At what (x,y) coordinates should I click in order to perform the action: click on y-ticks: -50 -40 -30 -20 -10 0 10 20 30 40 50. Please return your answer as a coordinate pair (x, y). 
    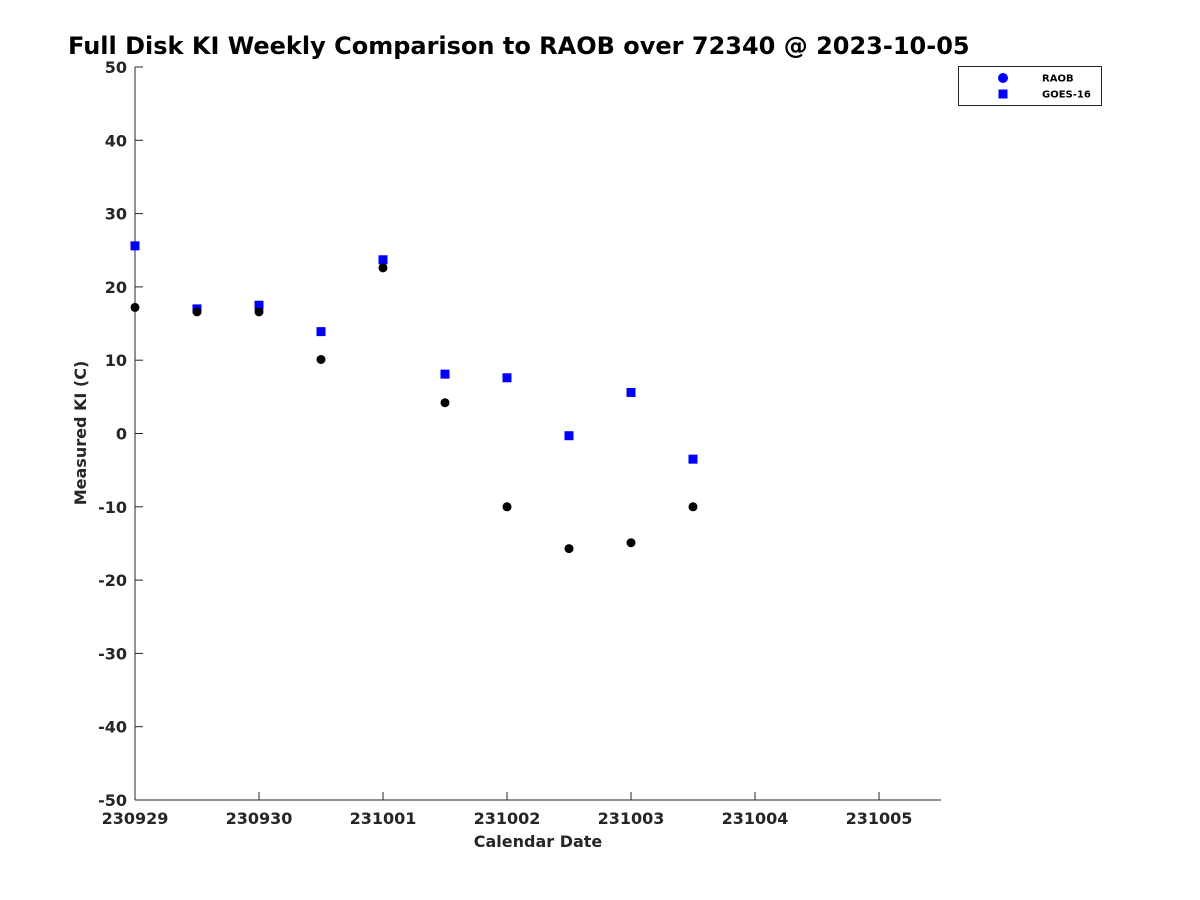
    Looking at the image, I should click on (120, 434).